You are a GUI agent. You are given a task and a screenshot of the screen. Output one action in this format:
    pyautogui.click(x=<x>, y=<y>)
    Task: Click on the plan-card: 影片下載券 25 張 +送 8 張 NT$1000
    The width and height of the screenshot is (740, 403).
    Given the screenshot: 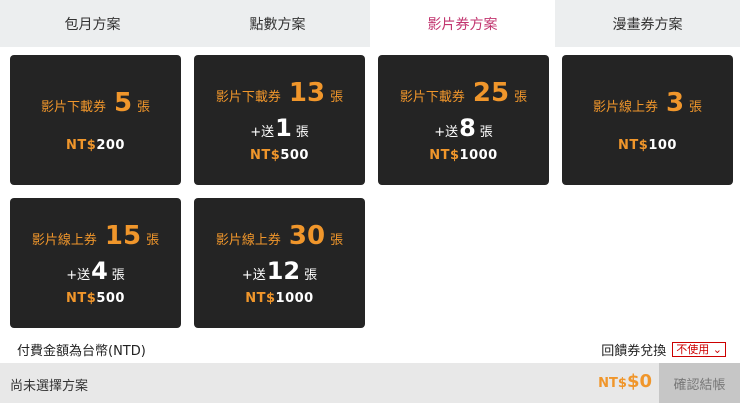 What is the action you would take?
    pyautogui.click(x=463, y=120)
    